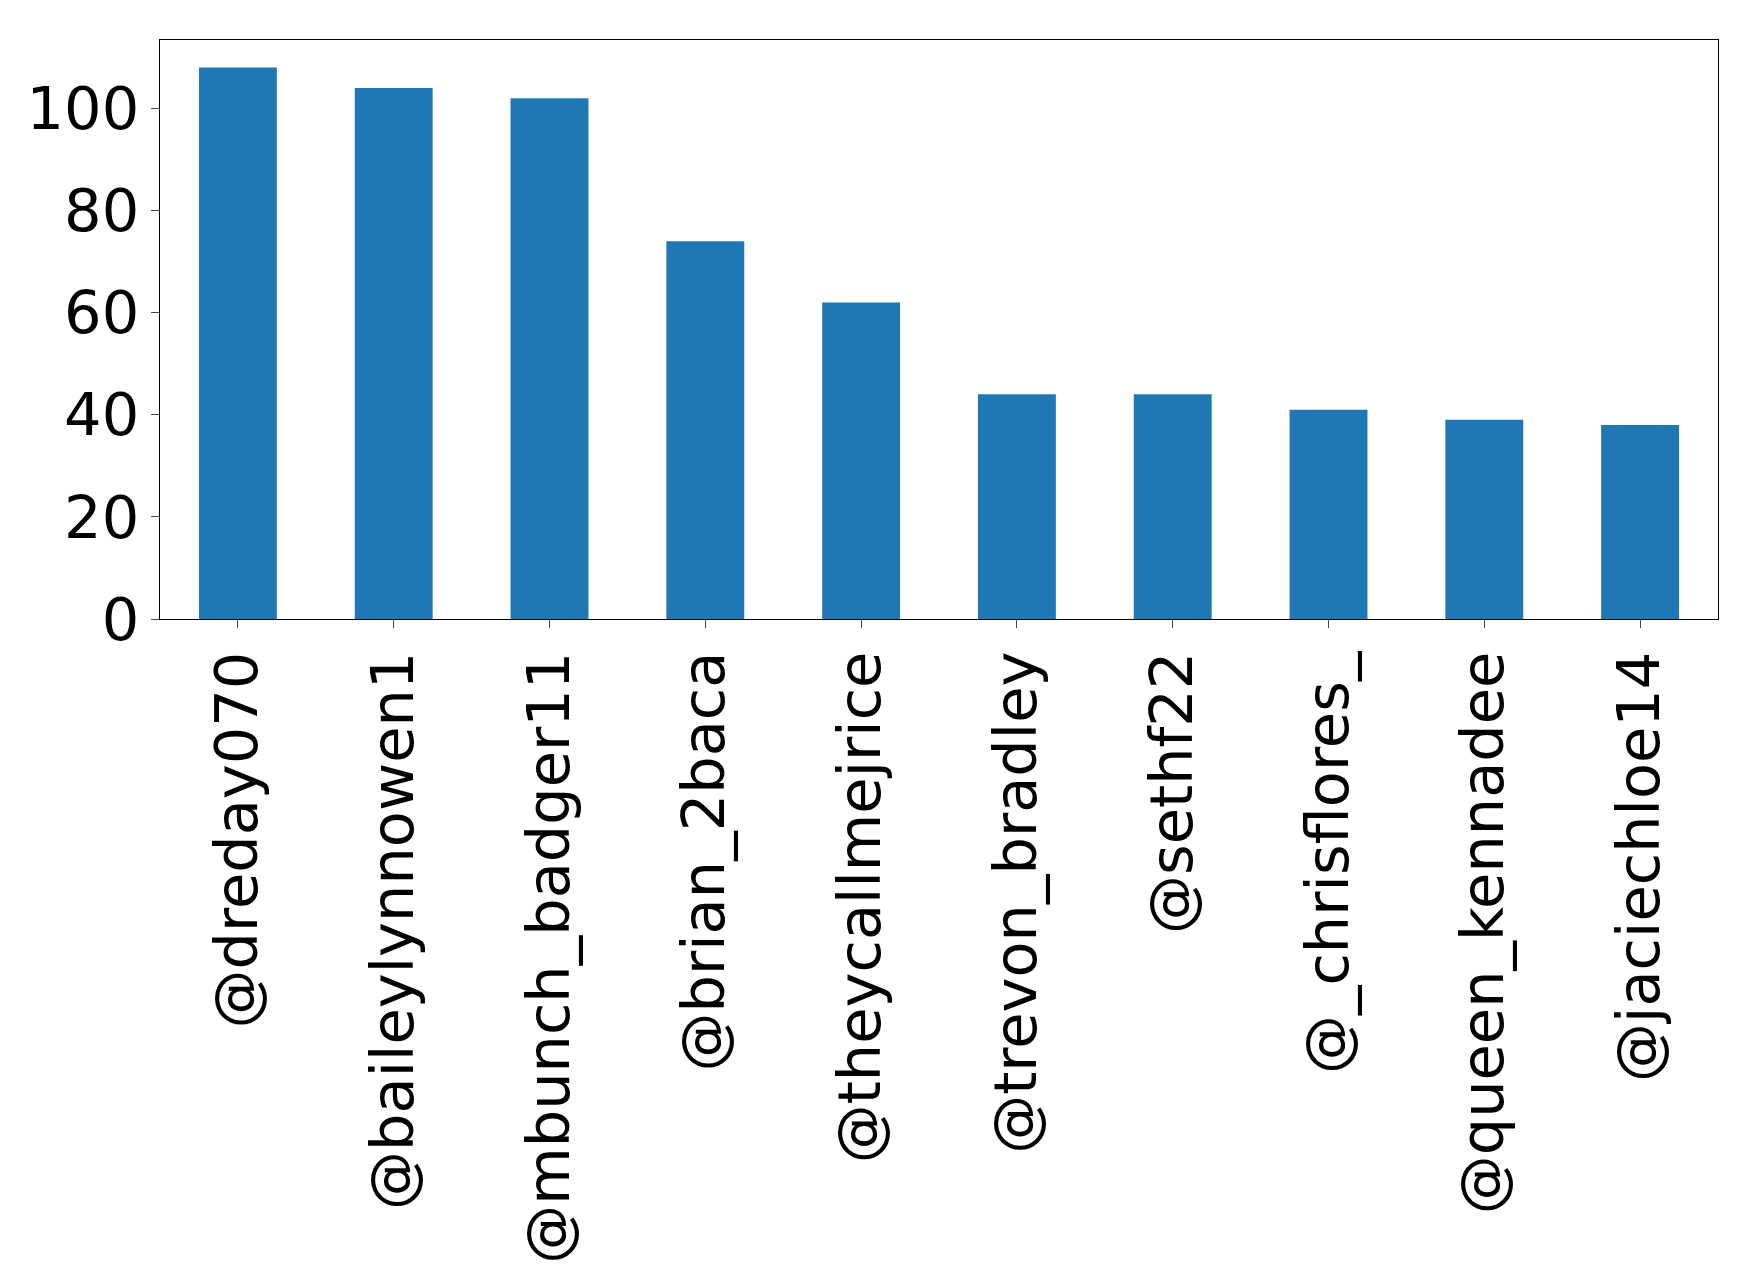  I want to click on y-tick-label: 80, so click(102, 211).